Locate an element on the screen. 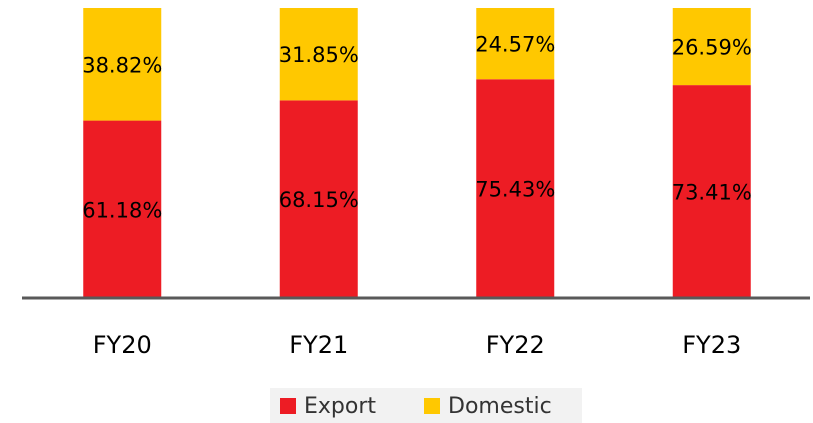  data-label: 61.18% is located at coordinates (122, 210).